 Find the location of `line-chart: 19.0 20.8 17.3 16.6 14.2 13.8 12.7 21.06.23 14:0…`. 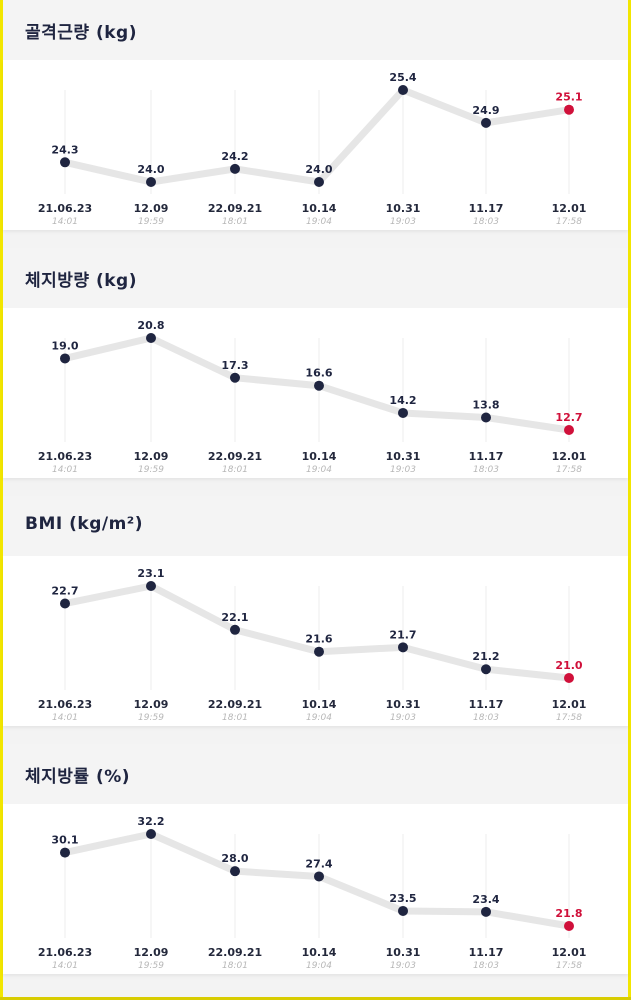

line-chart: 19.0 20.8 17.3 16.6 14.2 13.8 12.7 21.06.23 14:0… is located at coordinates (312, 397).